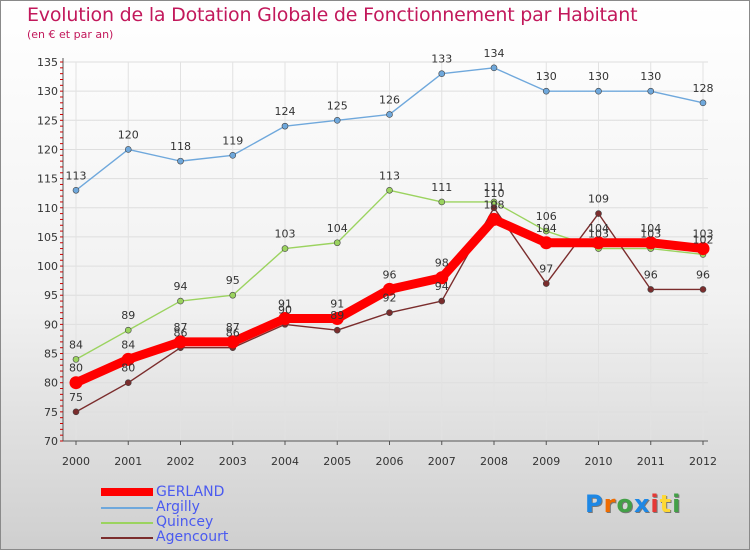 The image size is (750, 550). Describe the element at coordinates (546, 269) in the screenshot. I see `data-label-agencourt: 97` at that location.